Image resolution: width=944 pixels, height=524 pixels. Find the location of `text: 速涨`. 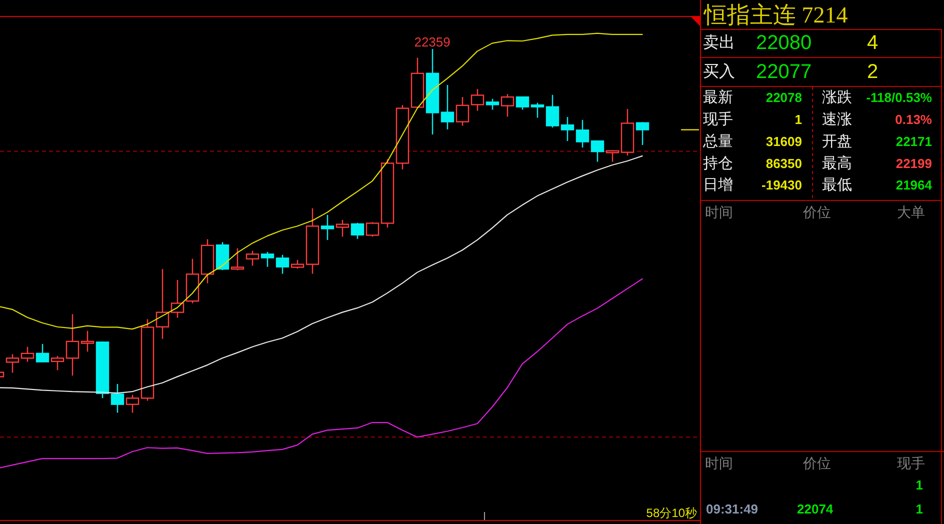

text: 速涨 is located at coordinates (837, 119).